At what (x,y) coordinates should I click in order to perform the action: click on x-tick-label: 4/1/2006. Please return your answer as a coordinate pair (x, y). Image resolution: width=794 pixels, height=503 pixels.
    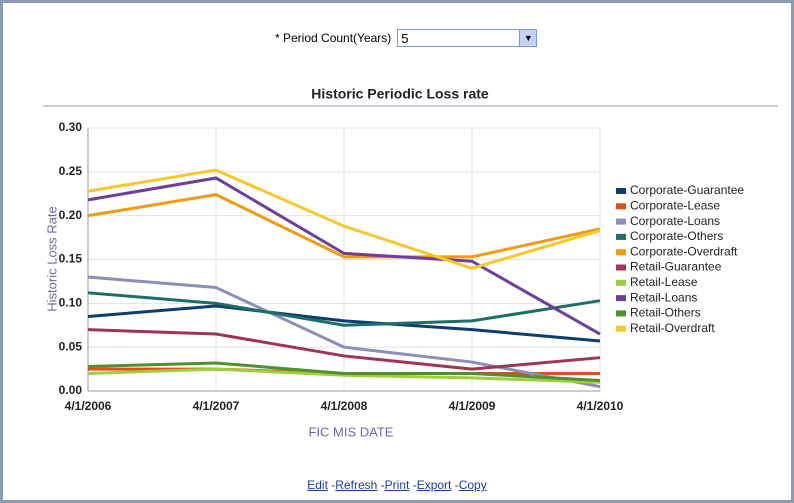
    Looking at the image, I should click on (88, 406).